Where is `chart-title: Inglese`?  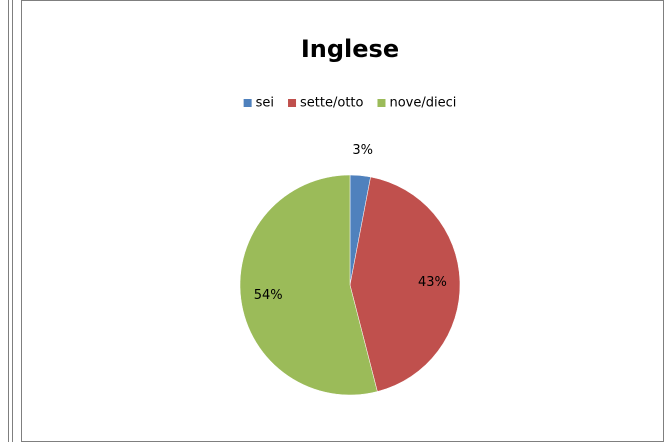 chart-title: Inglese is located at coordinates (350, 49).